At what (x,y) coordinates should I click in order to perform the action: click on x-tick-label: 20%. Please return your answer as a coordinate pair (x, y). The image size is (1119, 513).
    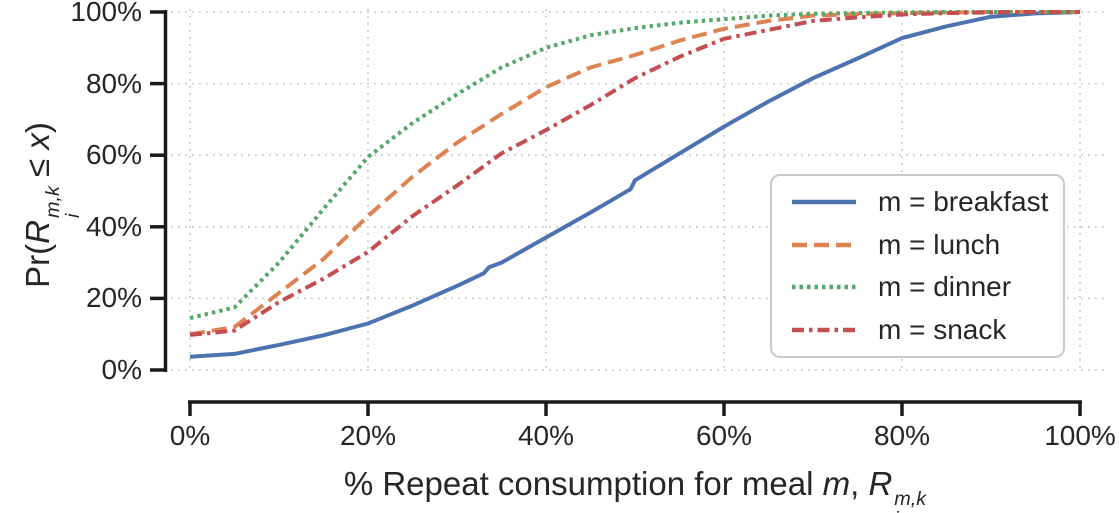
    Looking at the image, I should click on (368, 435).